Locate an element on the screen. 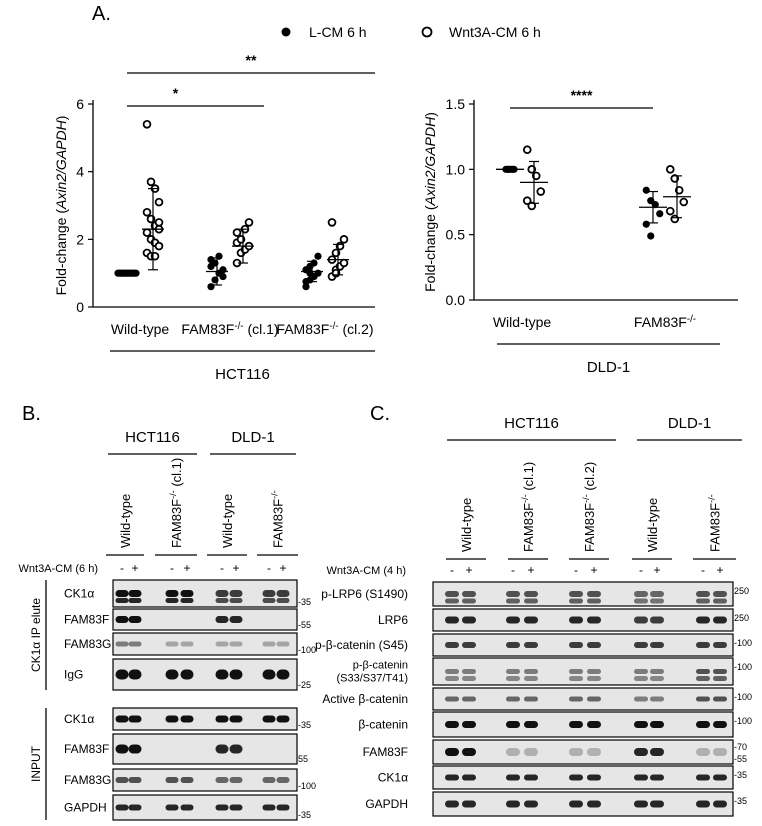 The width and height of the screenshot is (762, 826). mw-marker: 55 is located at coordinates (303, 759).